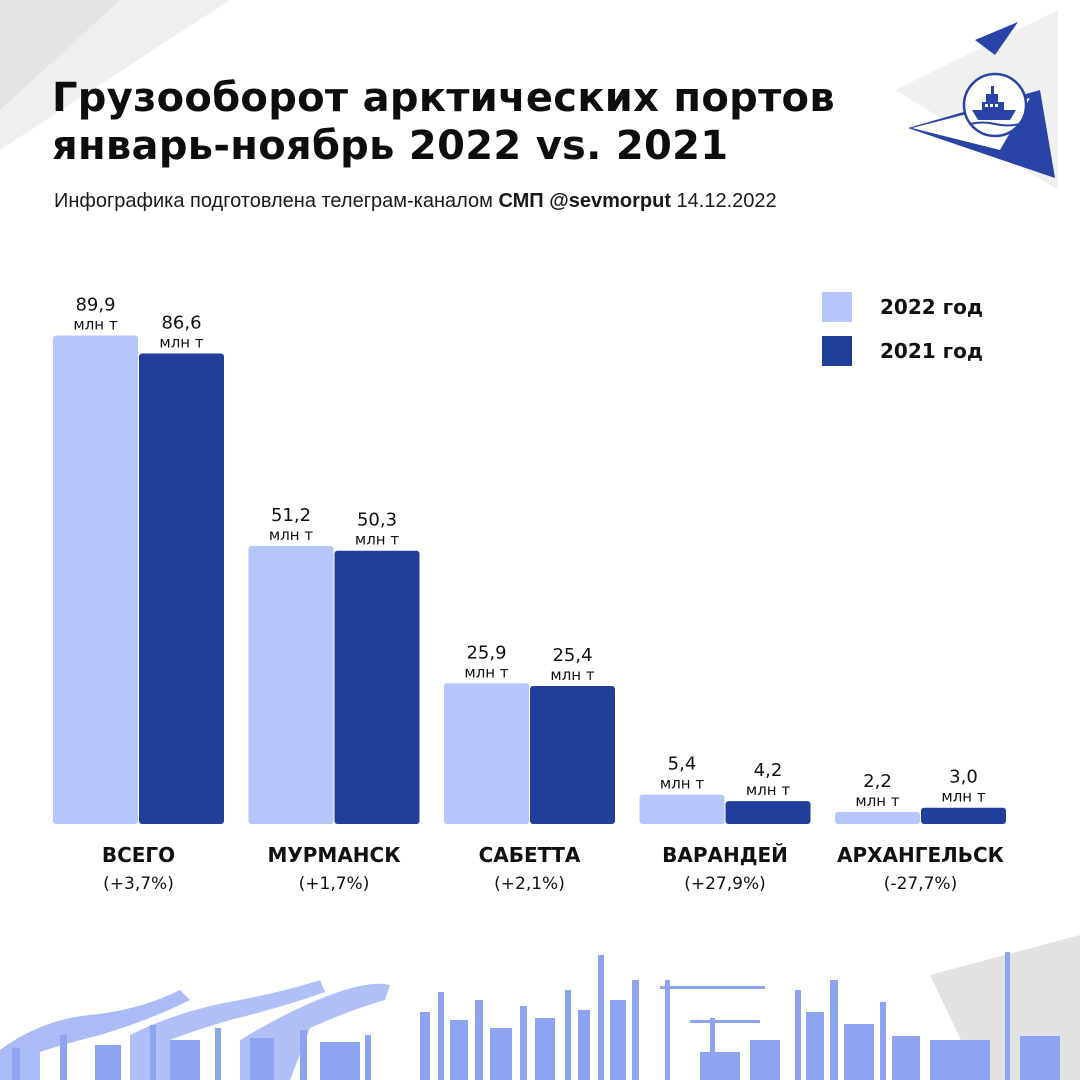  I want to click on bg-triangle-top-left-inner, so click(60, 55).